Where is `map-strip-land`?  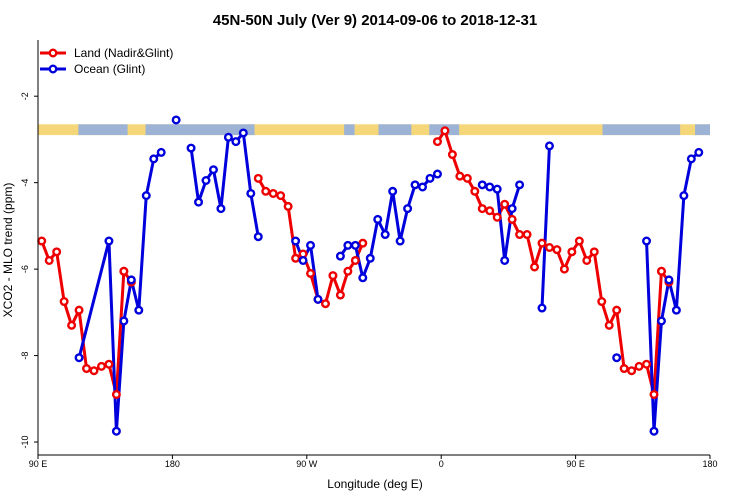 map-strip-land is located at coordinates (374, 130).